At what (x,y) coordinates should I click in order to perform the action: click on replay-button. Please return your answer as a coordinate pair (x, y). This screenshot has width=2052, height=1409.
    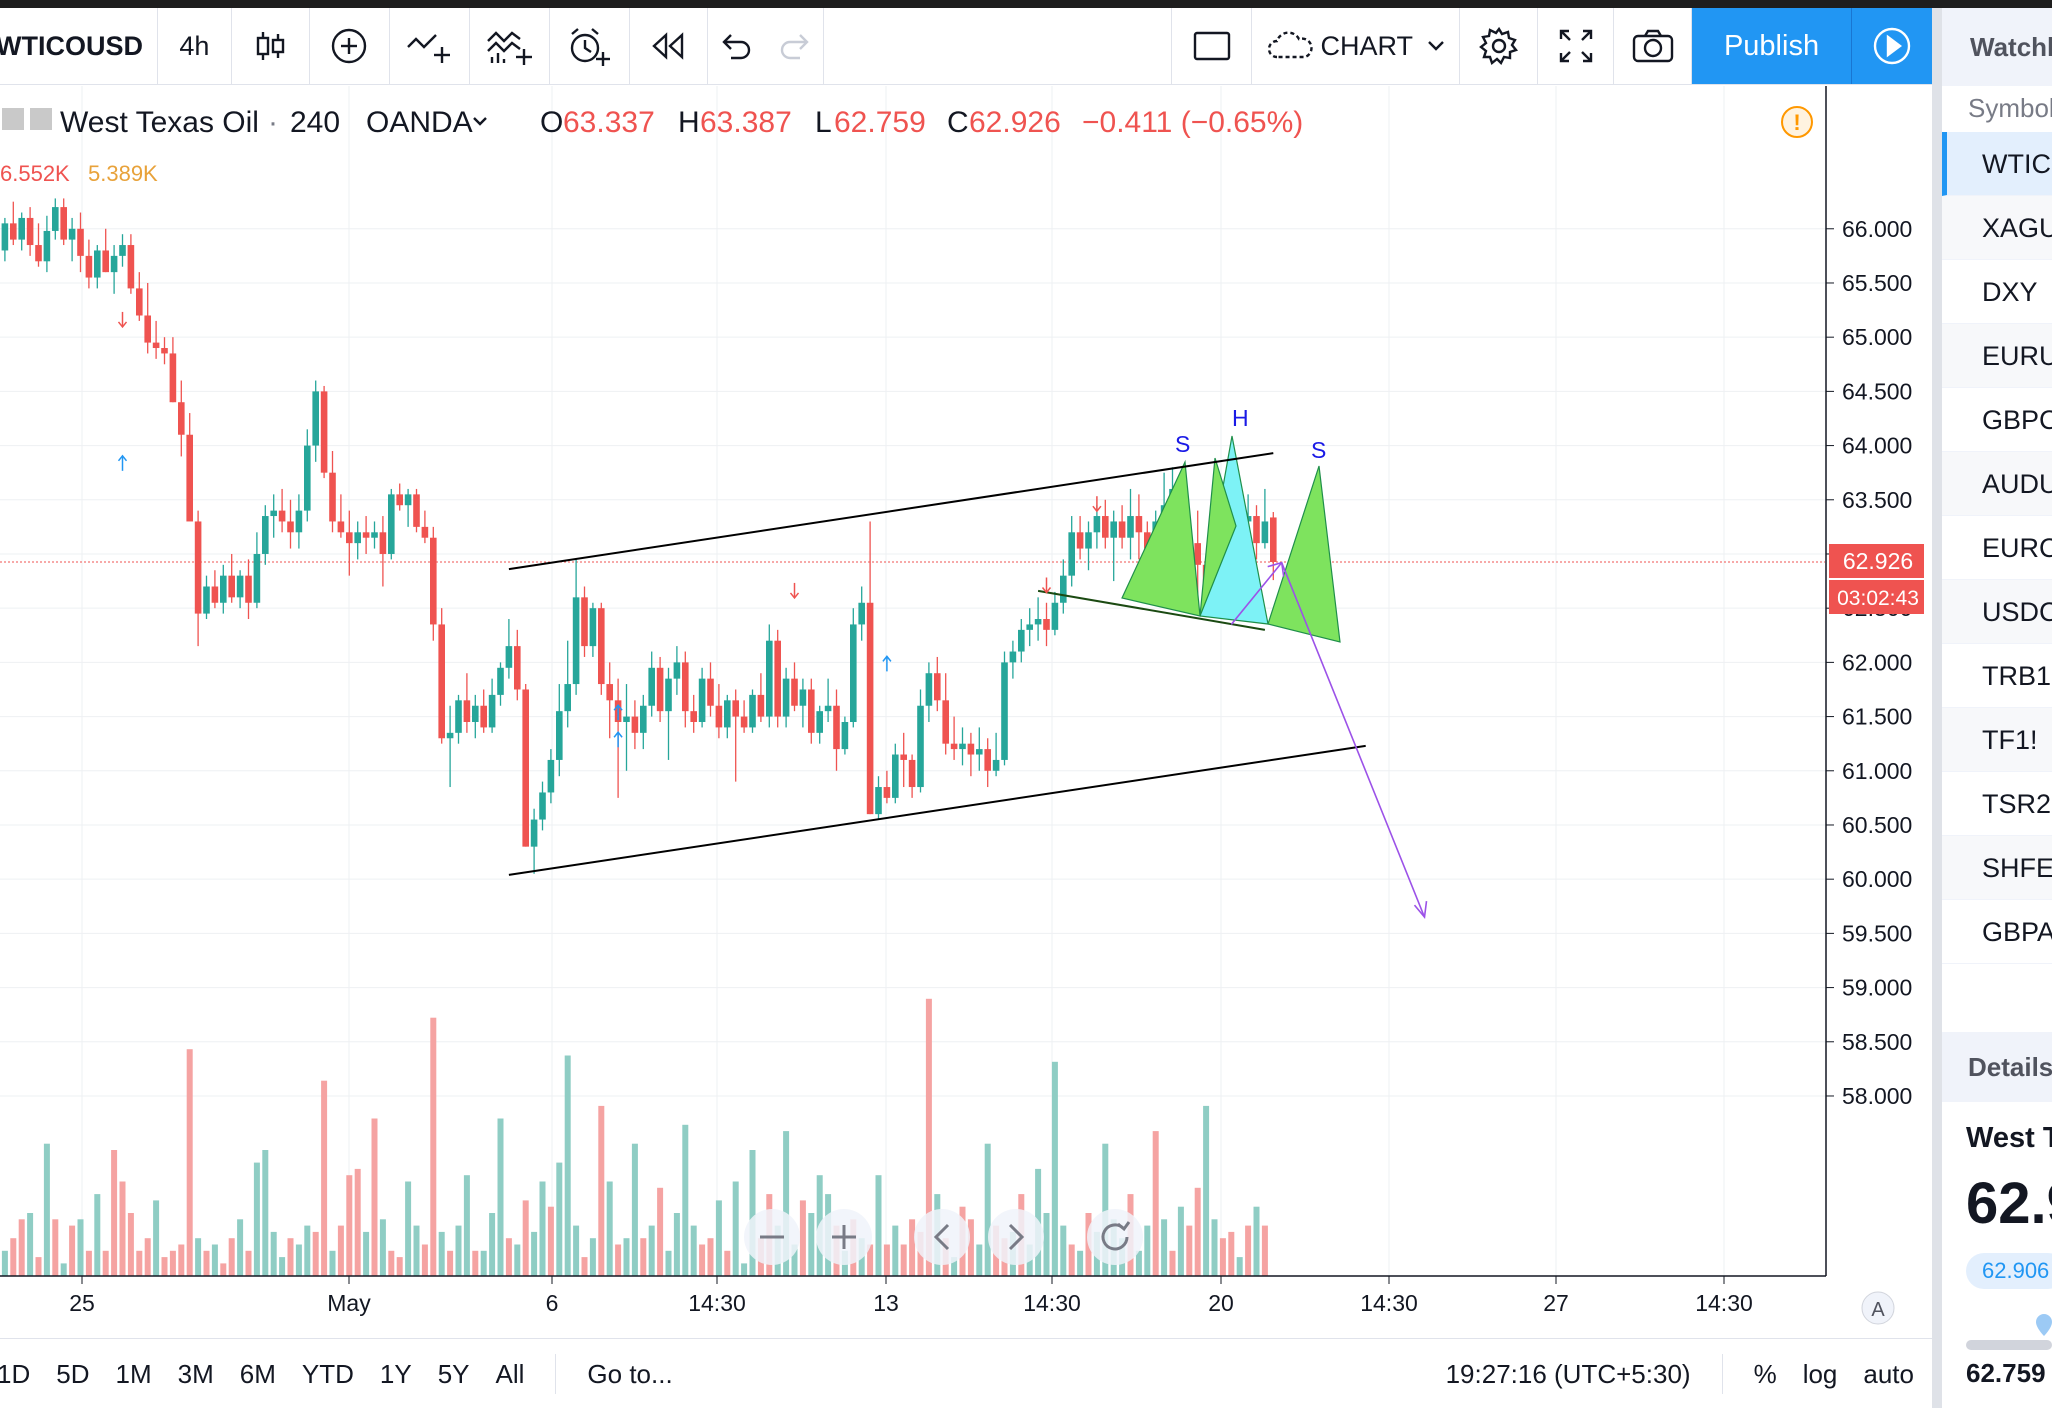
    Looking at the image, I should click on (669, 46).